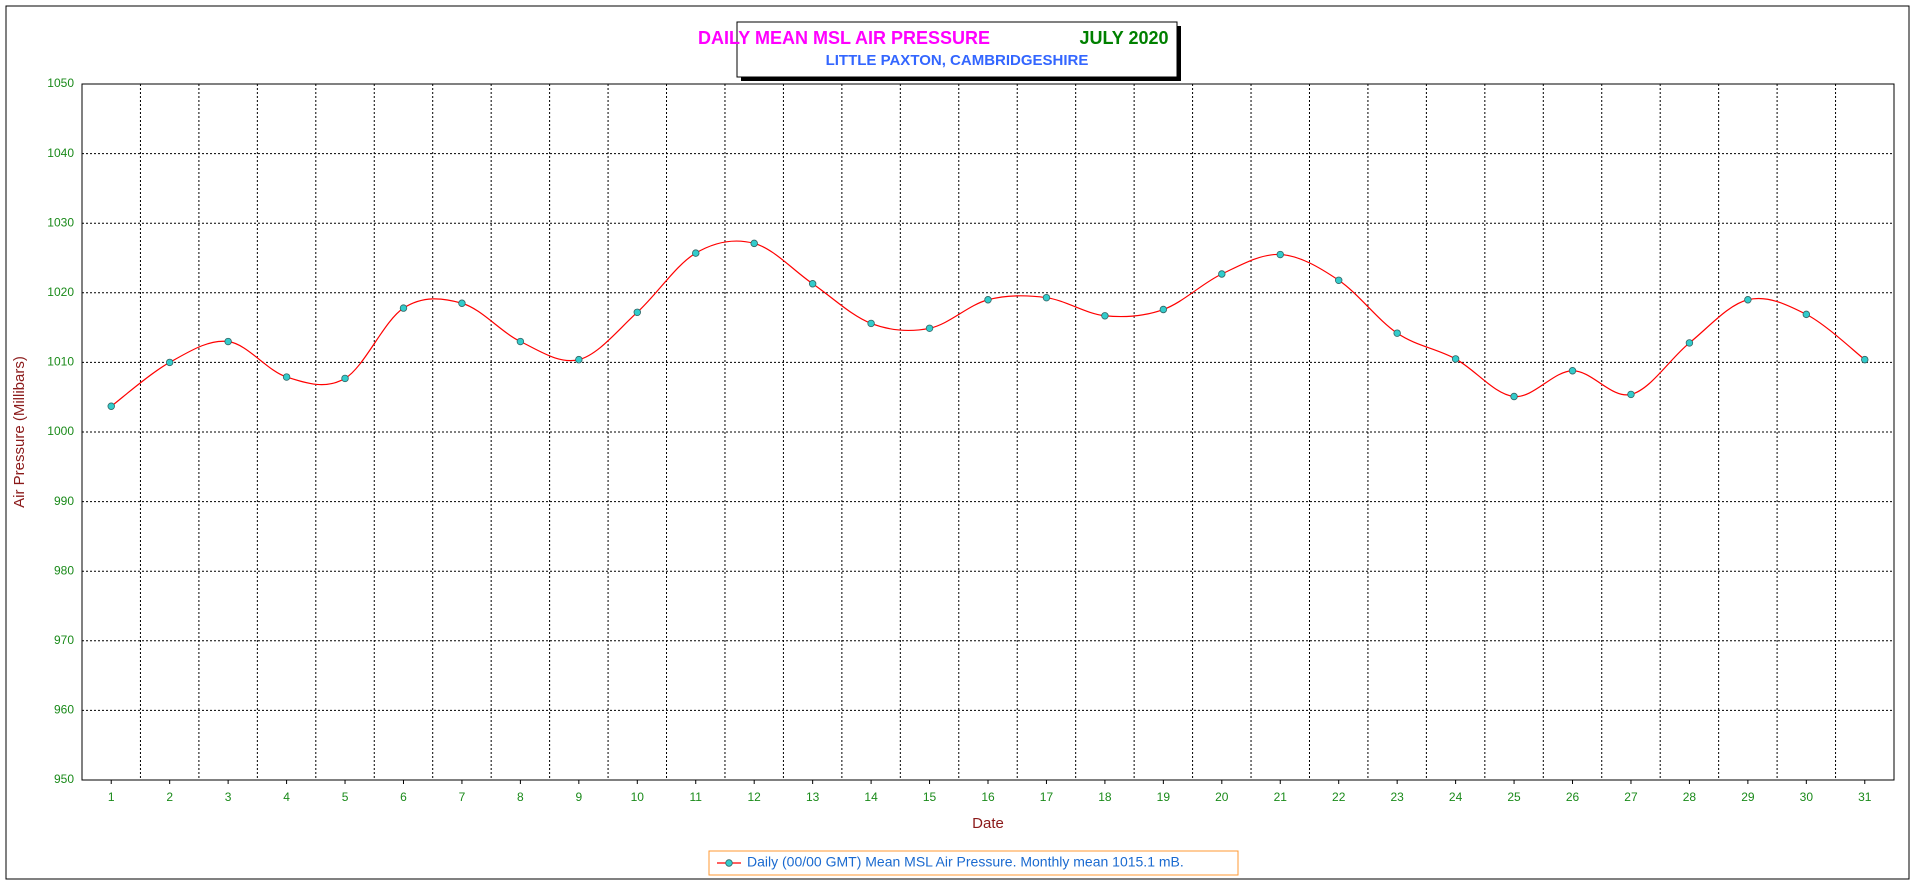 The height and width of the screenshot is (884, 1916). Describe the element at coordinates (930, 797) in the screenshot. I see `x-tick-label: 15` at that location.